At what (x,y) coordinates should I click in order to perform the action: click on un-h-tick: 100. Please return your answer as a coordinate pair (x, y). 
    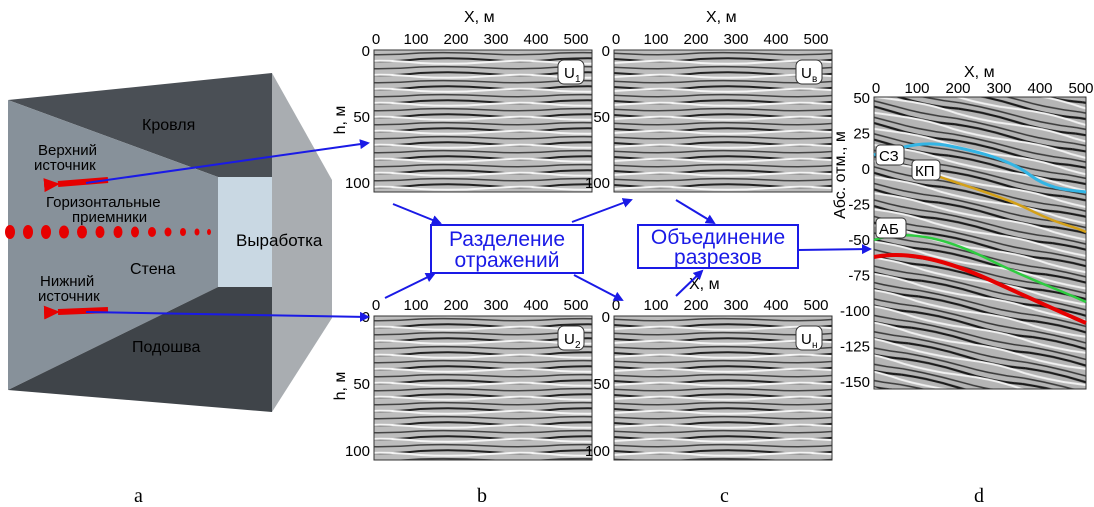
    Looking at the image, I should click on (597, 451).